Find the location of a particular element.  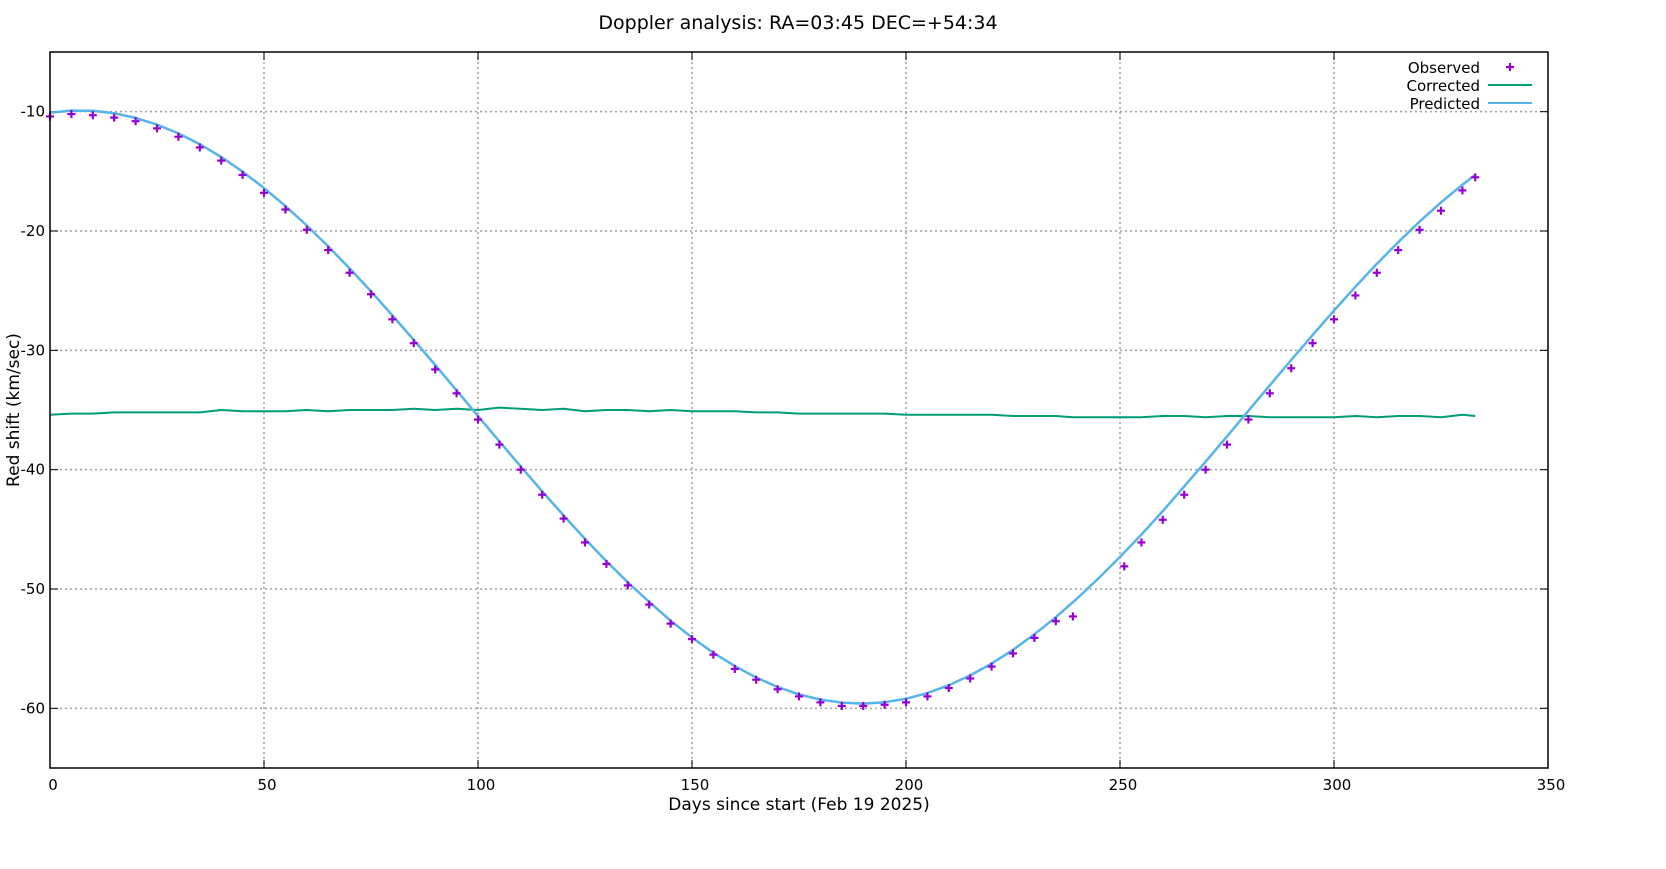

x-tick-label: 350 is located at coordinates (1551, 785).